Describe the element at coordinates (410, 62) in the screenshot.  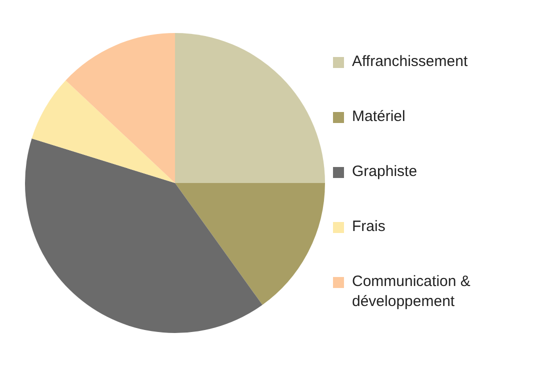
I see `legend-label: Affranchissement` at that location.